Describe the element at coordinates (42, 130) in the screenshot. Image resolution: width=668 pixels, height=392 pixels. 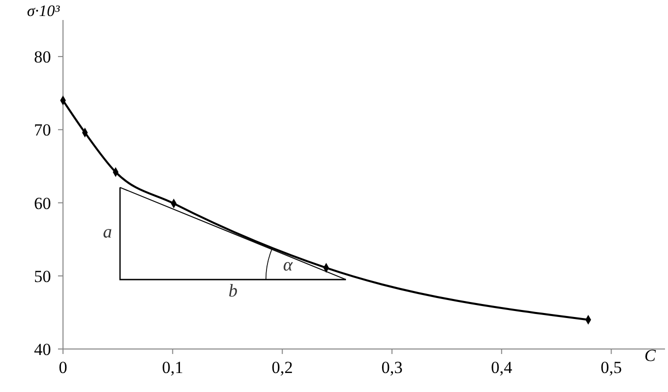
I see `y-tick-label: 70` at that location.